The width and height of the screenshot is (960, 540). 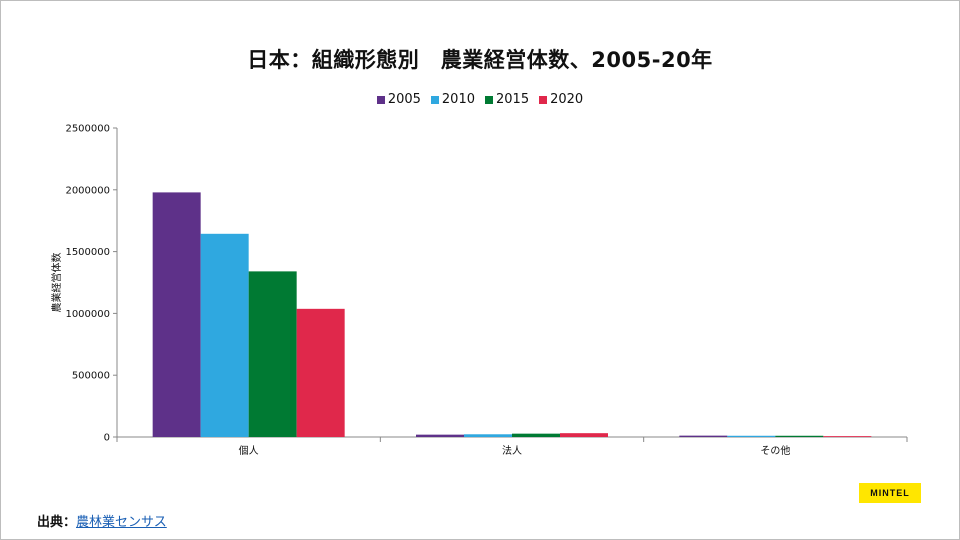 I want to click on bar-2010-法人, so click(x=488, y=435).